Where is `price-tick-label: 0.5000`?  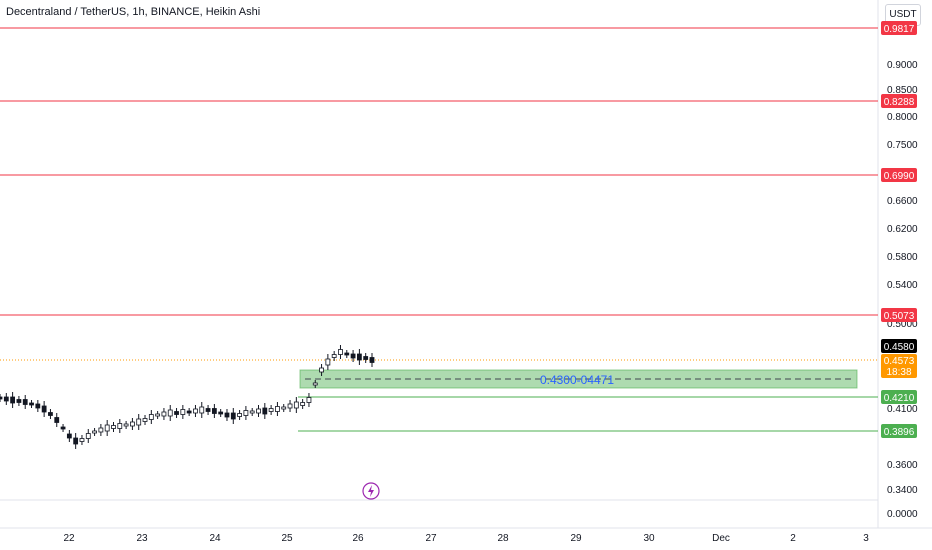
price-tick-label: 0.5000 is located at coordinates (902, 324).